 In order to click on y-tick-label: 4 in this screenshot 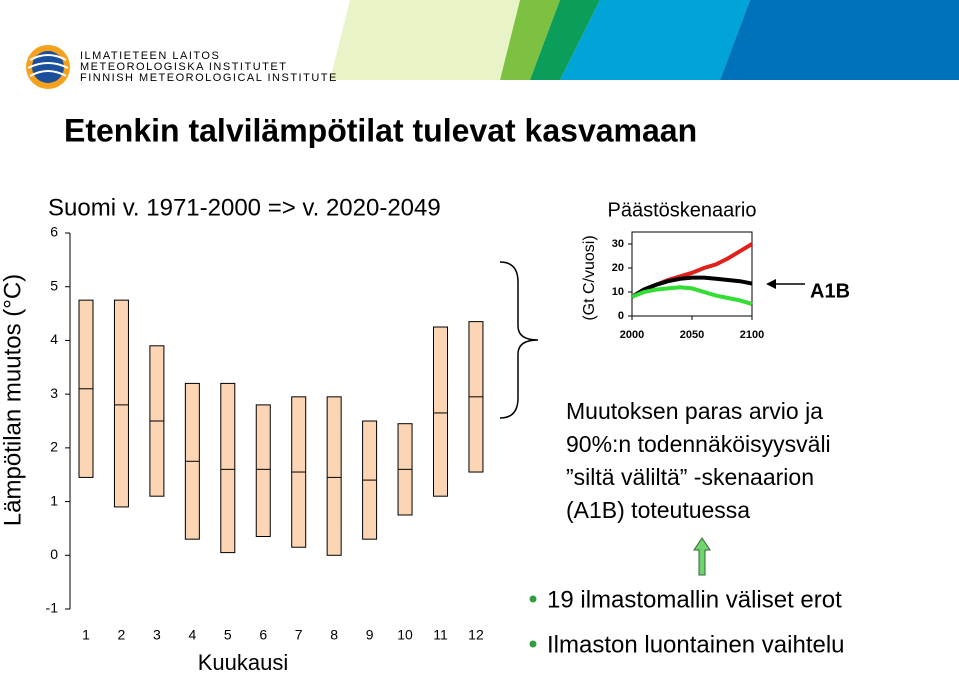, I will do `click(54, 339)`.